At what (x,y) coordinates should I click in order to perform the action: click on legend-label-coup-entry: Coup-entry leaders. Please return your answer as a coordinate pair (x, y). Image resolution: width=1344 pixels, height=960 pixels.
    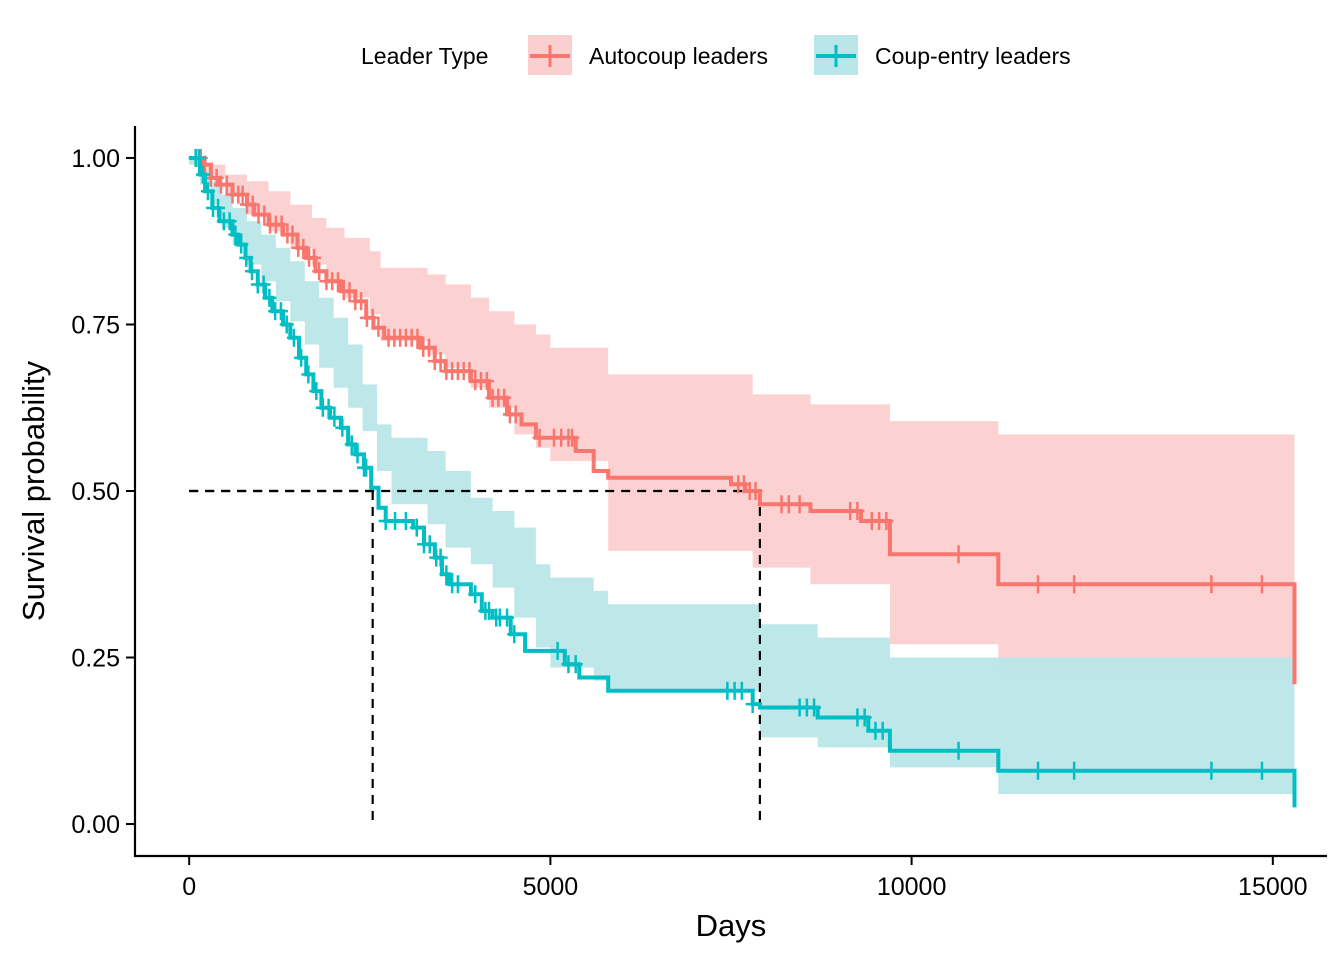
    Looking at the image, I should click on (973, 56).